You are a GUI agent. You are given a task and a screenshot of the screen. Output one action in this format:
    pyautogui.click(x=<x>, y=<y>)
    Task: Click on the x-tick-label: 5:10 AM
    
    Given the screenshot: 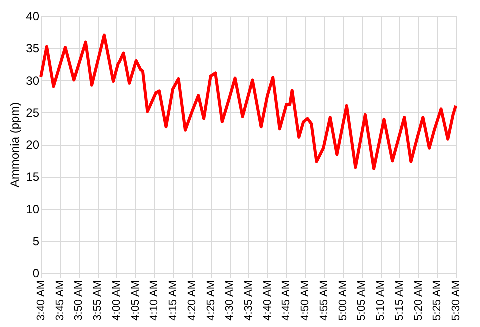 What is the action you would take?
    pyautogui.click(x=381, y=300)
    